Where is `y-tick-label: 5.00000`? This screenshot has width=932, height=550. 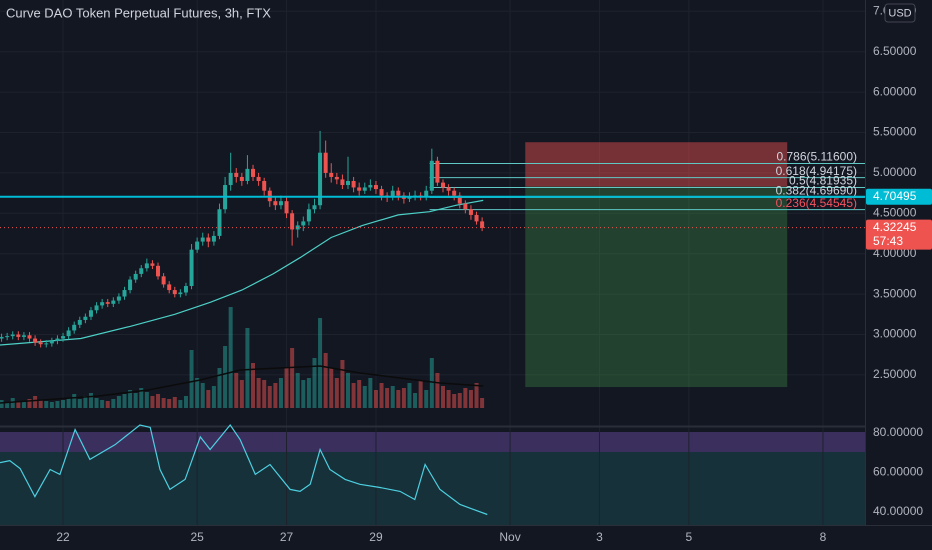
y-tick-label: 5.00000 is located at coordinates (895, 172).